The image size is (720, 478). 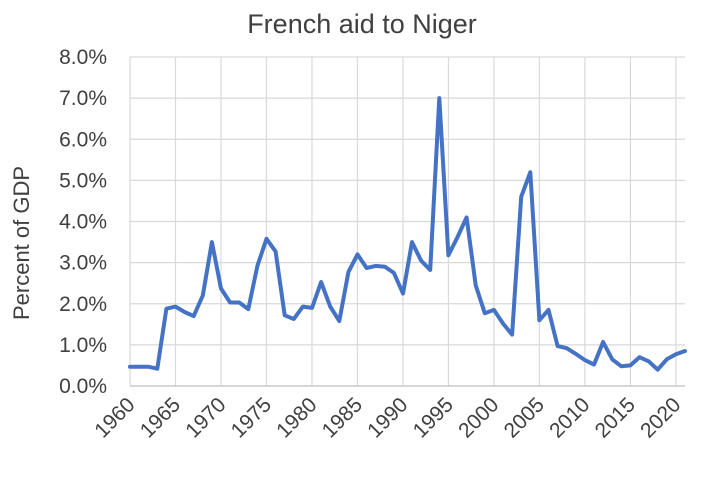 I want to click on y-tick-label: 5.0%, so click(x=83, y=180).